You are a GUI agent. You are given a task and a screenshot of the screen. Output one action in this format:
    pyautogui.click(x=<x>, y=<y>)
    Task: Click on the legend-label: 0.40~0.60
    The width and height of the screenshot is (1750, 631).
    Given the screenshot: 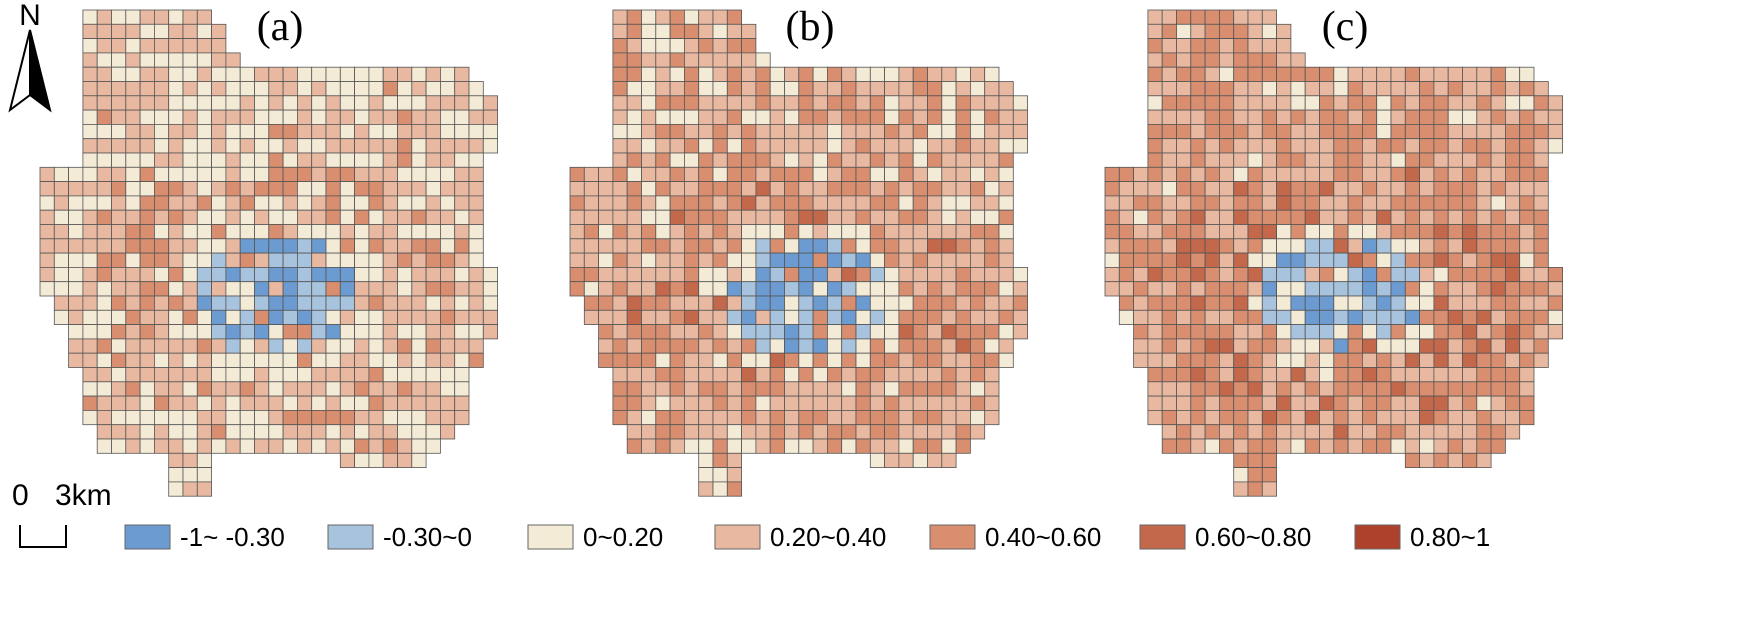 What is the action you would take?
    pyautogui.click(x=1043, y=537)
    